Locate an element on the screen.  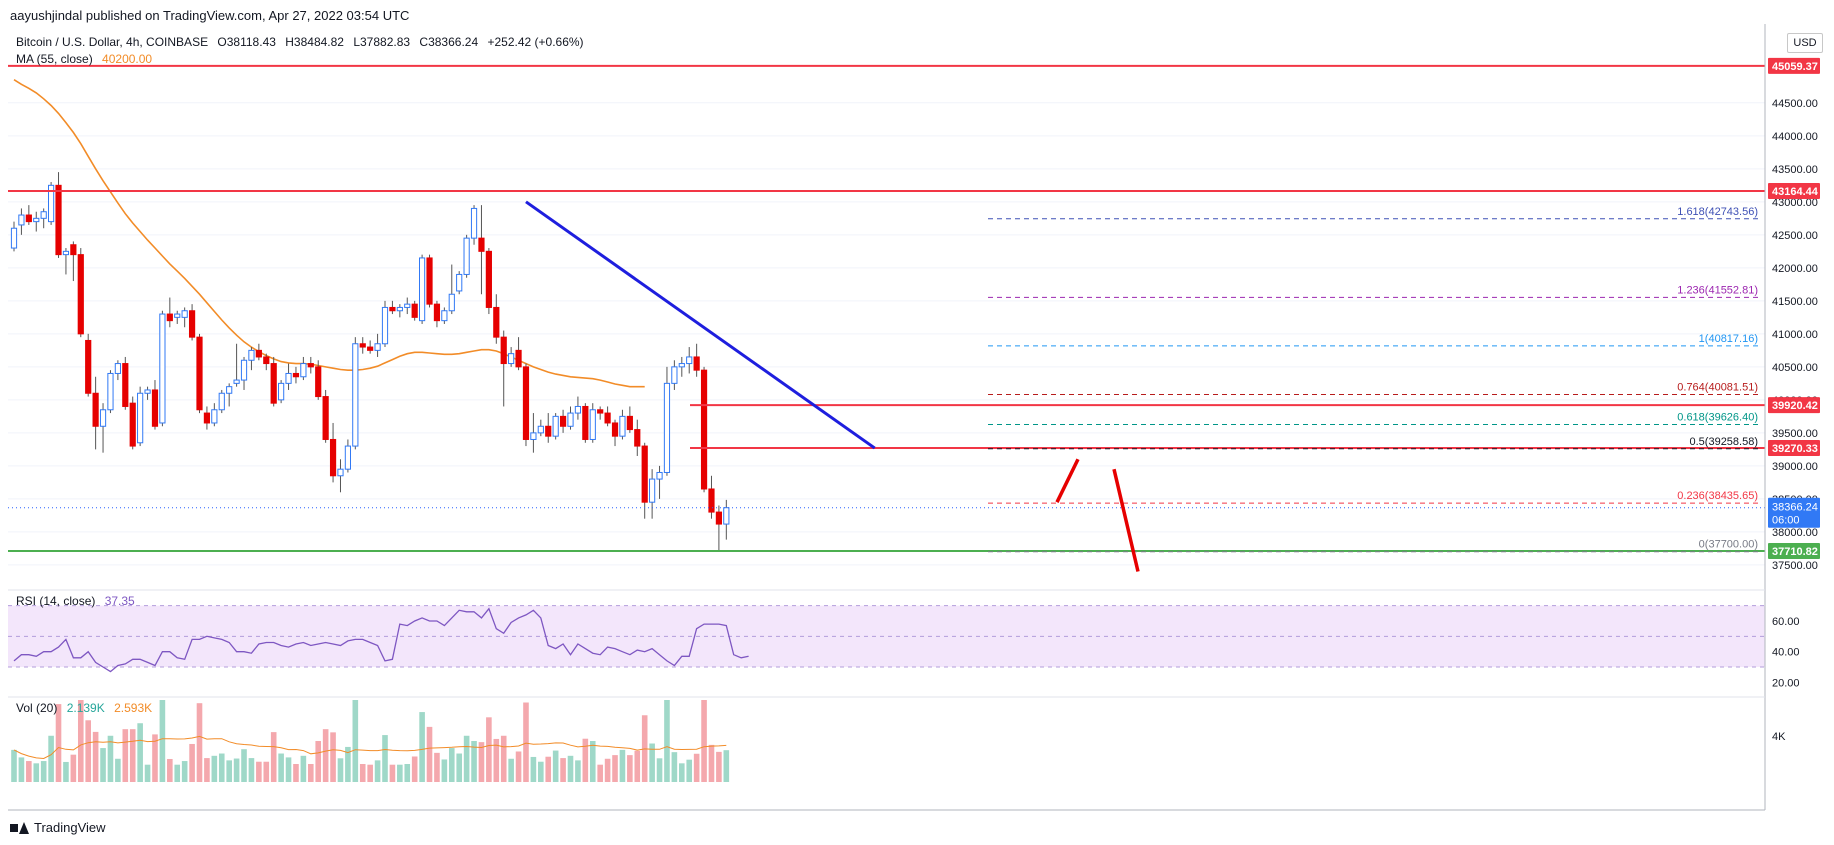
ma-series-line is located at coordinates (329, 233).